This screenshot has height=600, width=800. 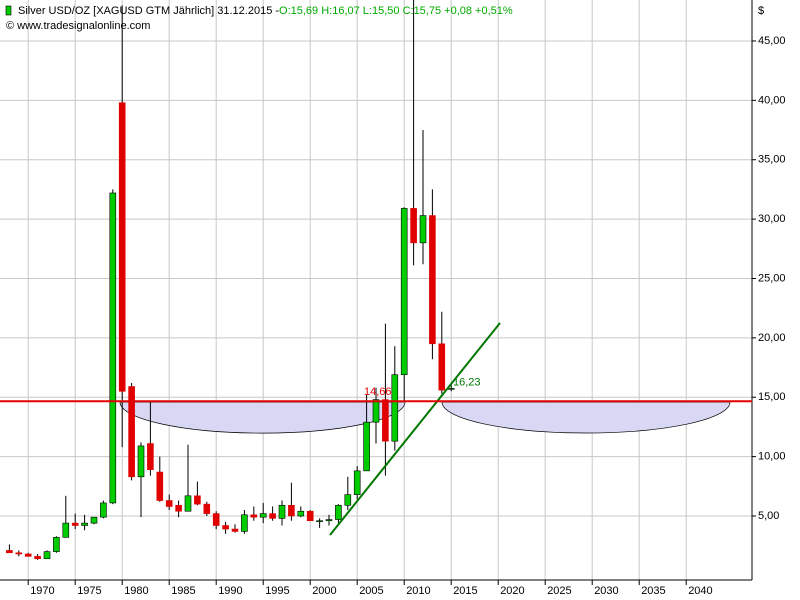 What do you see at coordinates (768, 516) in the screenshot?
I see `y-tick-label: 5,00` at bounding box center [768, 516].